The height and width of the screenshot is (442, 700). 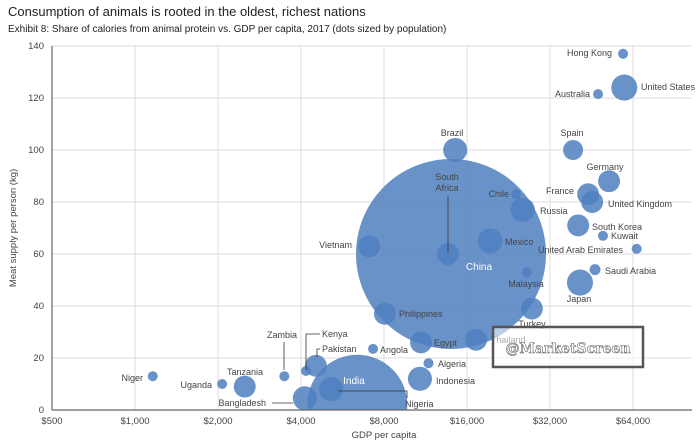 What do you see at coordinates (222, 384) in the screenshot?
I see `bubble-uganda` at bounding box center [222, 384].